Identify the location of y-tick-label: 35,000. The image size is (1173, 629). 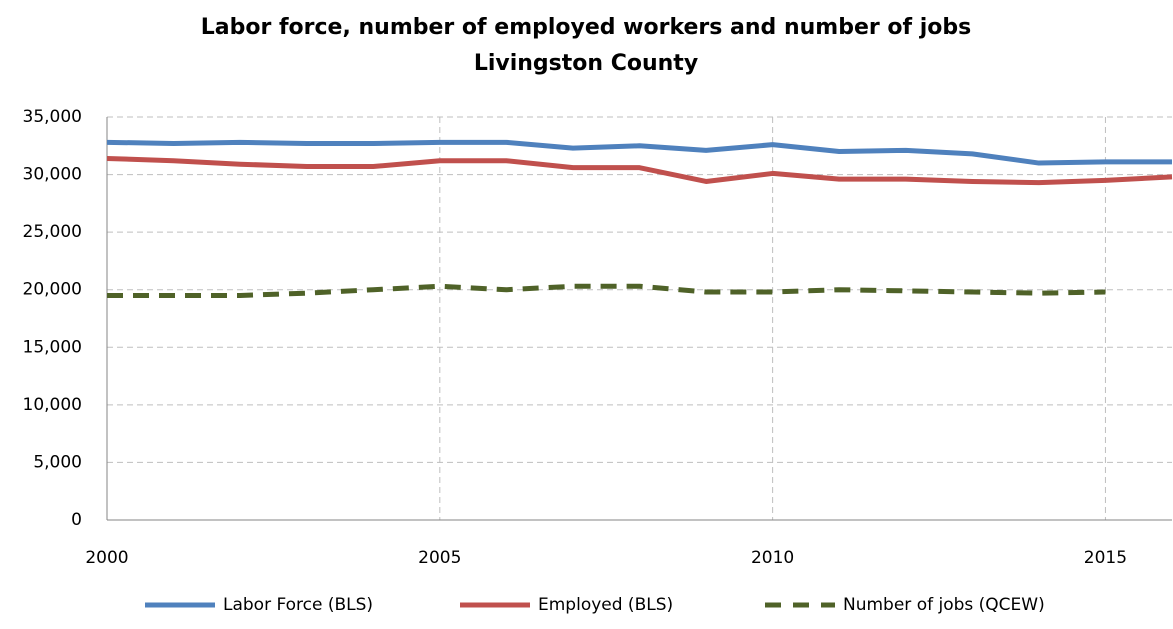
(52, 117).